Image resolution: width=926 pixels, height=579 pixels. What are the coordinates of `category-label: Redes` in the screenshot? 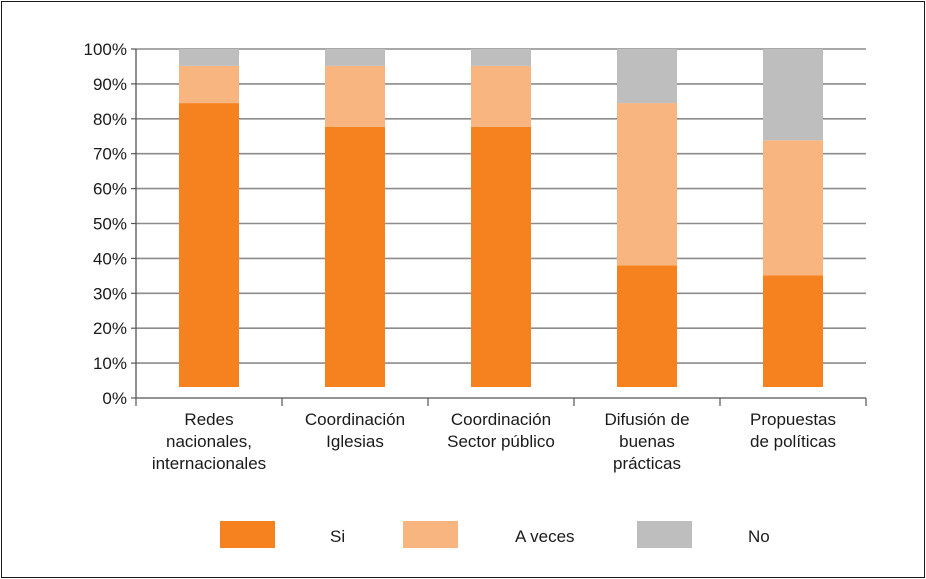 It's located at (208, 419).